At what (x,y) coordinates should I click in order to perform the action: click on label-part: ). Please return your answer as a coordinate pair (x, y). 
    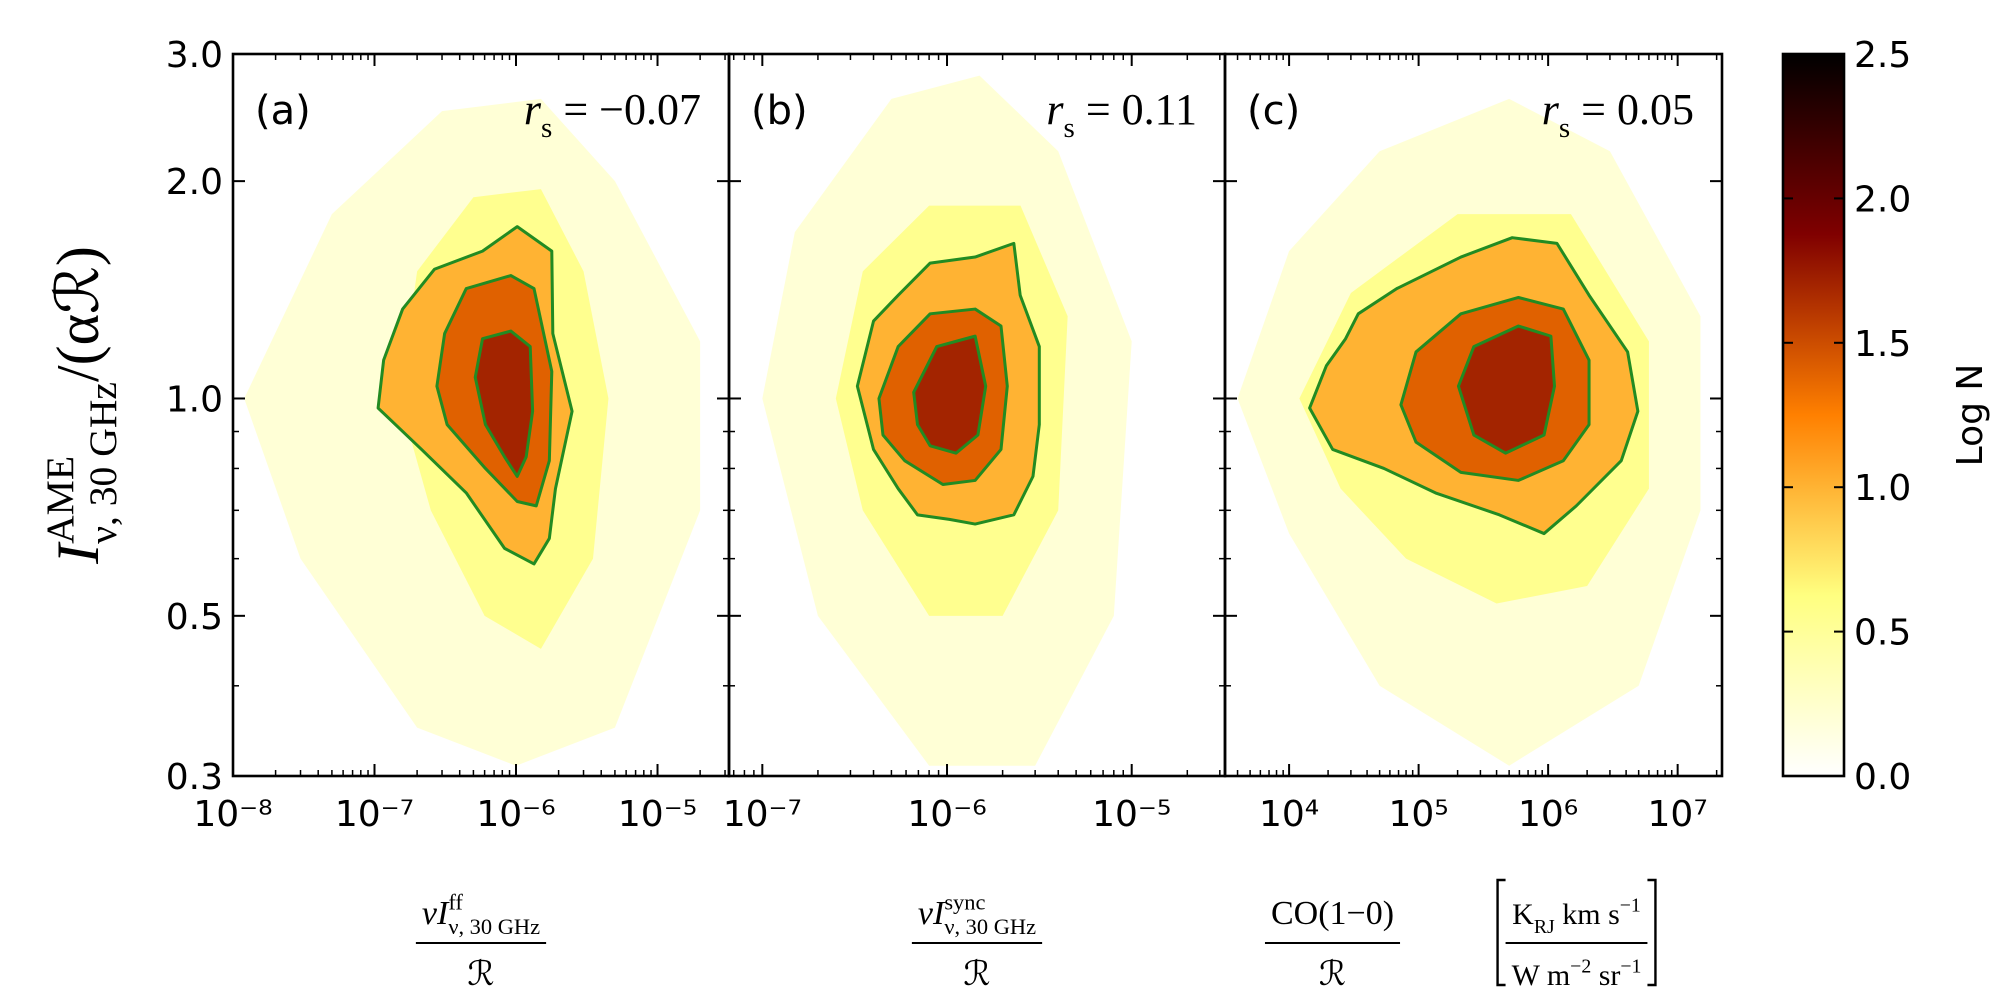
    Looking at the image, I should click on (78, 256).